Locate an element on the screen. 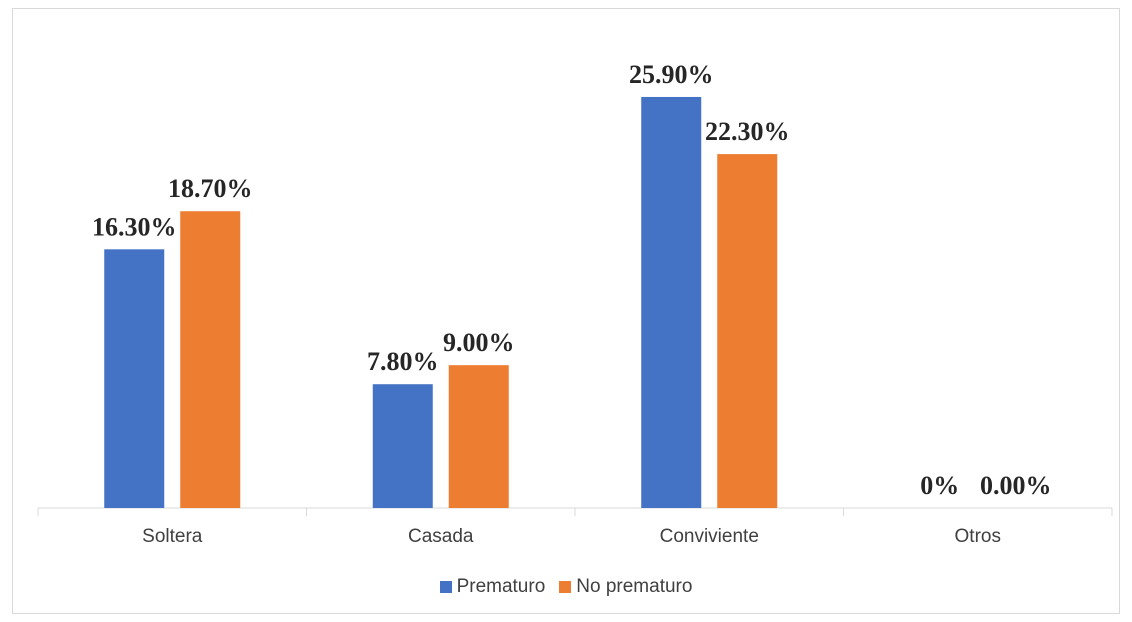 This screenshot has width=1132, height=622. data-label-no-prematuro-casada: 9.00% is located at coordinates (479, 342).